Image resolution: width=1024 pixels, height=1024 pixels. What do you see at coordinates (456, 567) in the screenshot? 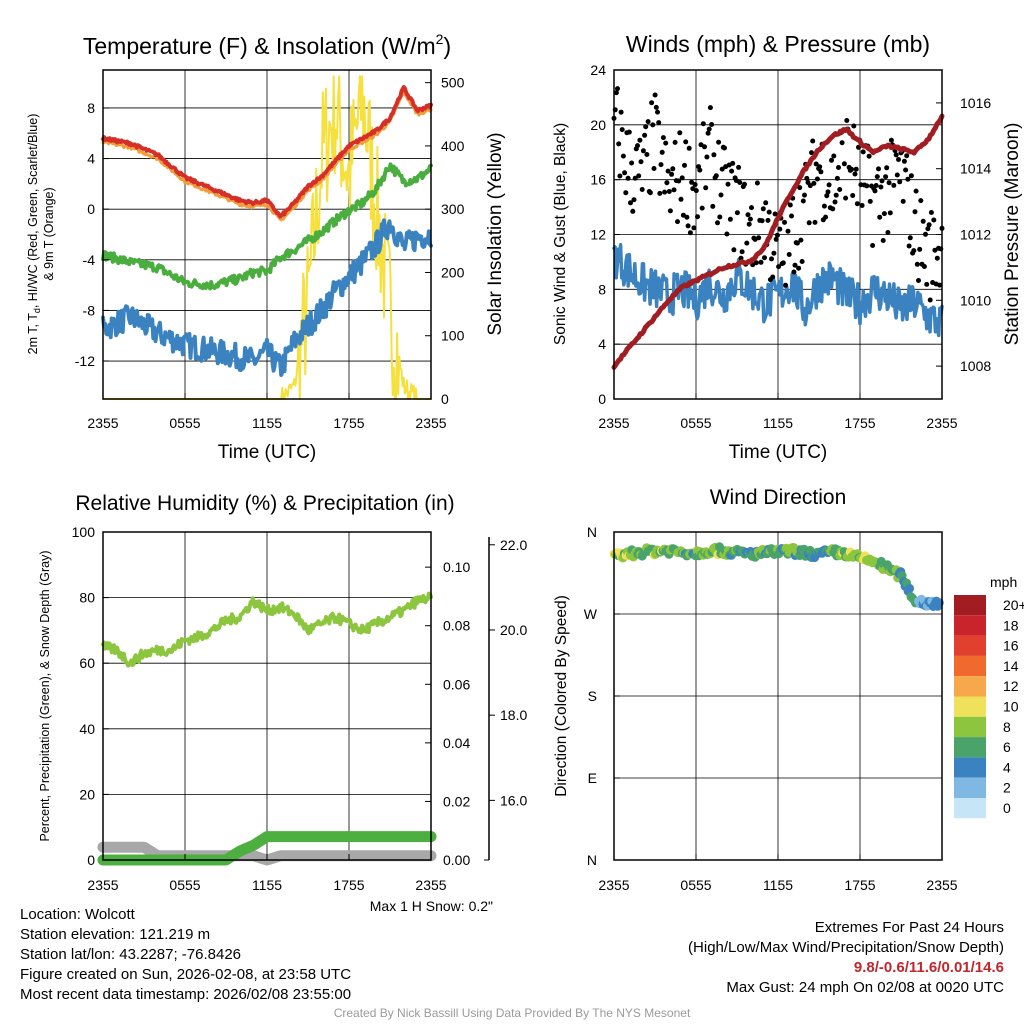
I see `precip-tick-label: 0.10` at bounding box center [456, 567].